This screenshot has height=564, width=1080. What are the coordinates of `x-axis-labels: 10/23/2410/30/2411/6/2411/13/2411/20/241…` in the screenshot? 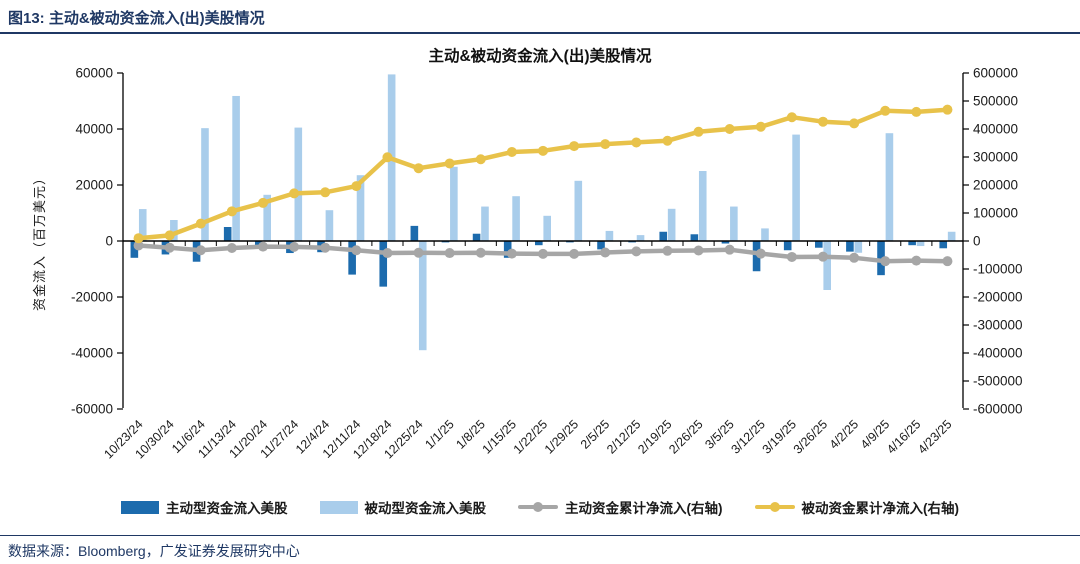 It's located at (527, 439).